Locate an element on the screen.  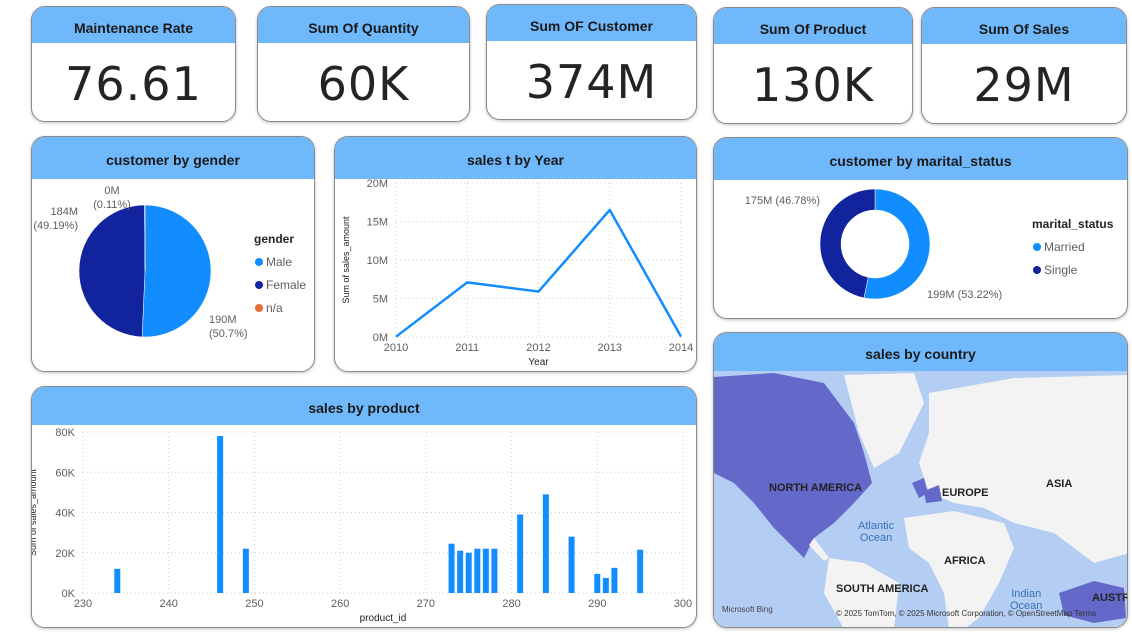
card-title: Maintenance Rate is located at coordinates (133, 25).